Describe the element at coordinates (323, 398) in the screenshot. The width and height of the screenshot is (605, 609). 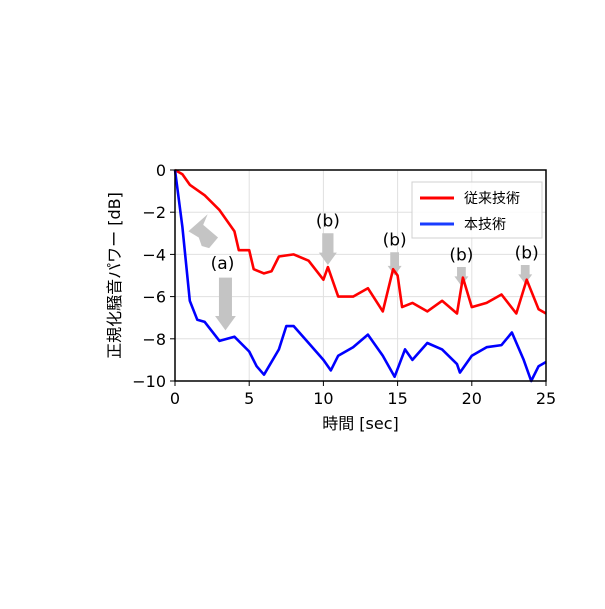
I see `x-tick-label: 10` at that location.